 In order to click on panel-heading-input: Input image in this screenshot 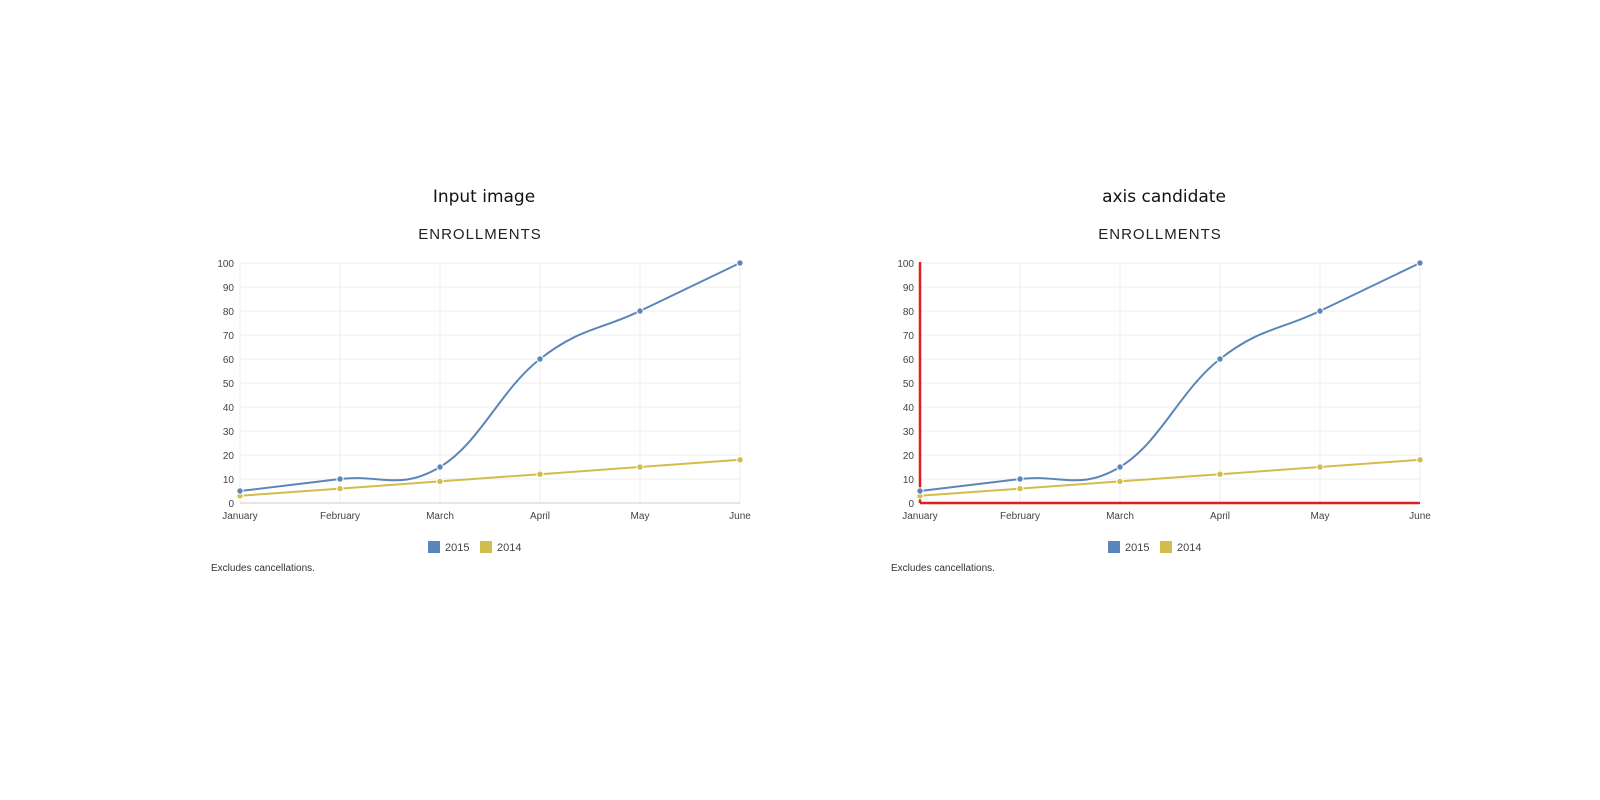, I will do `click(484, 197)`.